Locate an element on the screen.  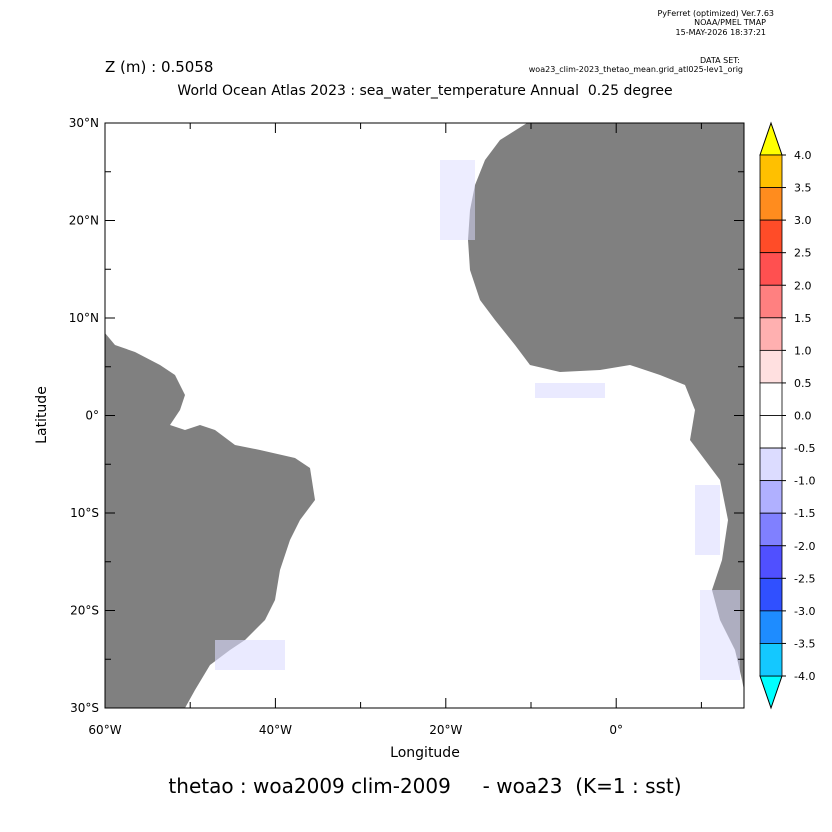
y-tick-label: 20°S is located at coordinates (84, 611).